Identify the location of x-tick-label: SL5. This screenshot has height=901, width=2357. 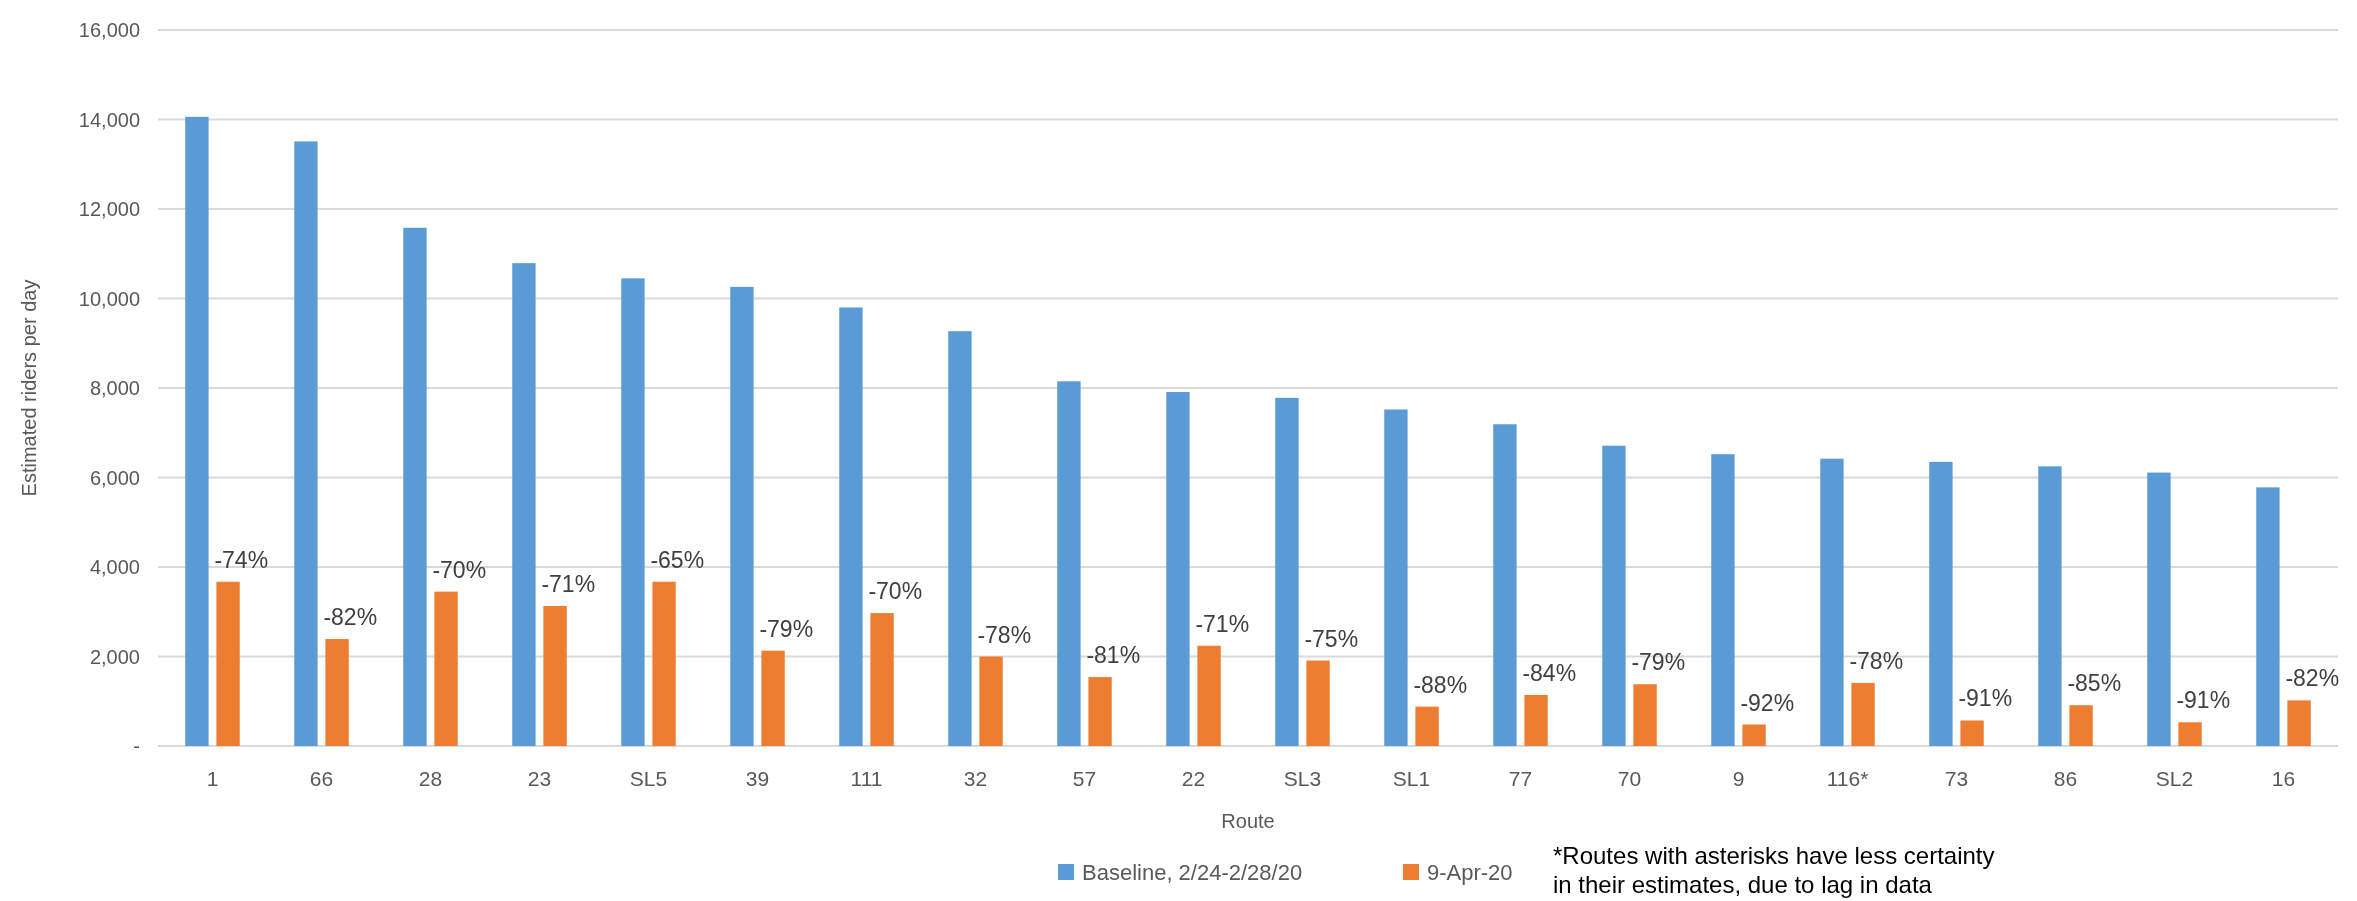
(648, 778).